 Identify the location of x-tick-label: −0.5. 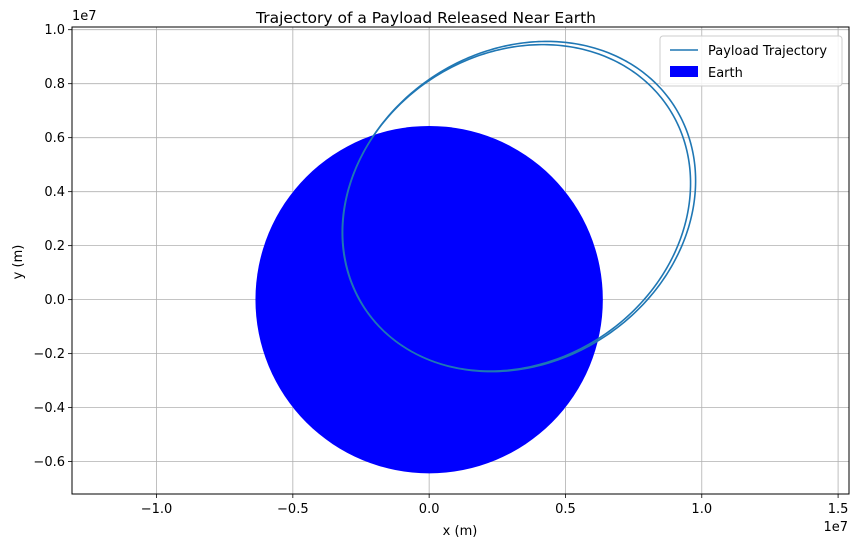
(293, 509).